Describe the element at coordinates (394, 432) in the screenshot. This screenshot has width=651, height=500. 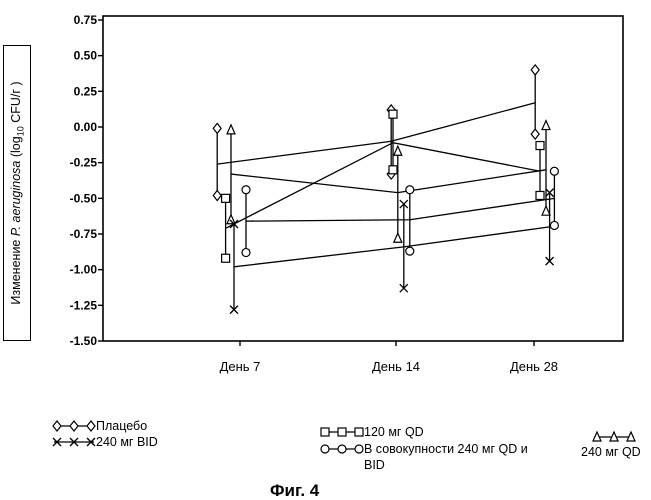
I see `legend-label: 120 мг QD` at that location.